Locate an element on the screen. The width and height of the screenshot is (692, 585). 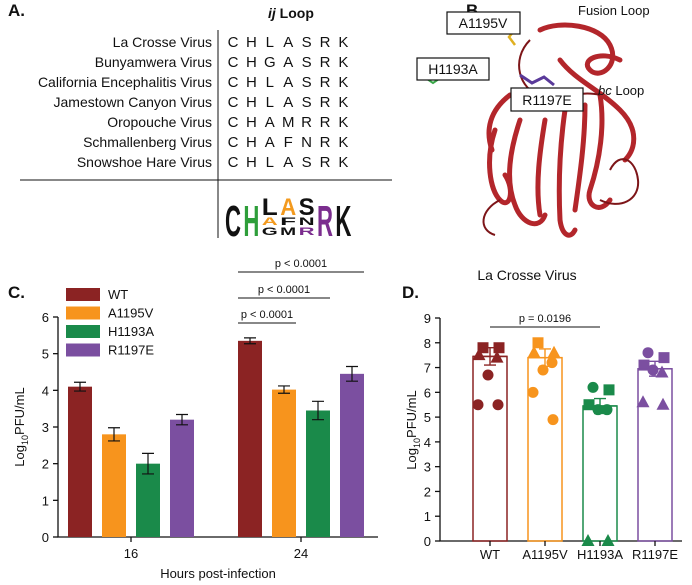
residue: N is located at coordinates (306, 142).